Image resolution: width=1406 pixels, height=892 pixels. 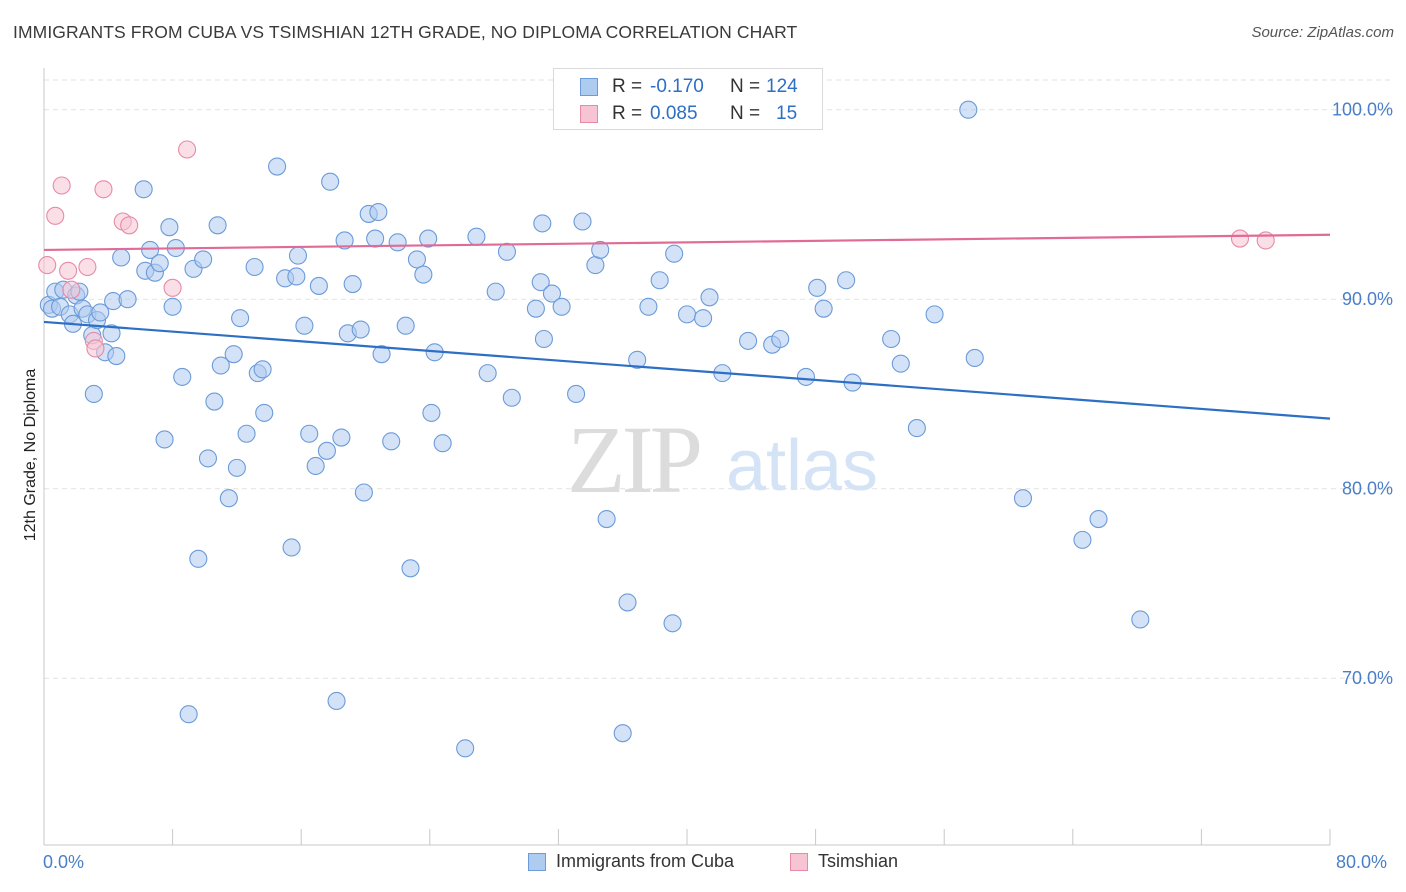 What do you see at coordinates (1367, 678) in the screenshot?
I see `y-tick-label: 70.0%` at bounding box center [1367, 678].